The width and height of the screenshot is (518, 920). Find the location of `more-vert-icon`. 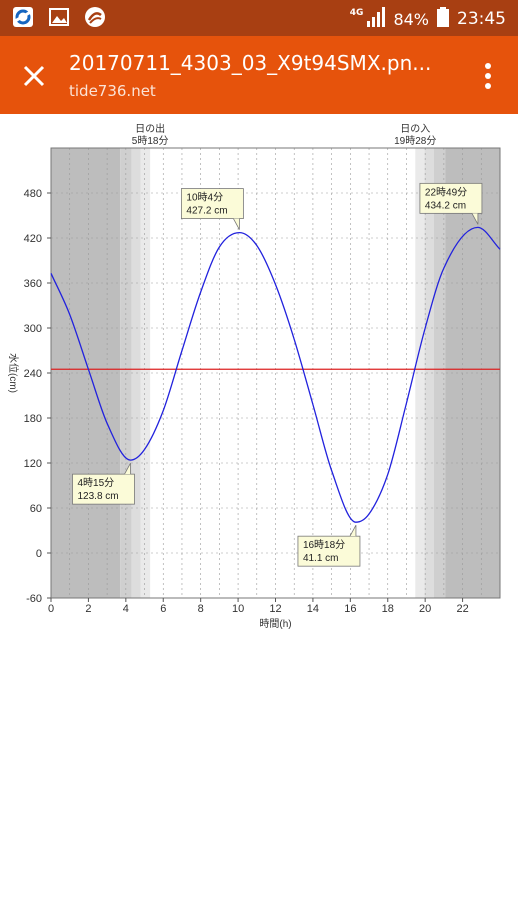

more-vert-icon is located at coordinates (488, 76).